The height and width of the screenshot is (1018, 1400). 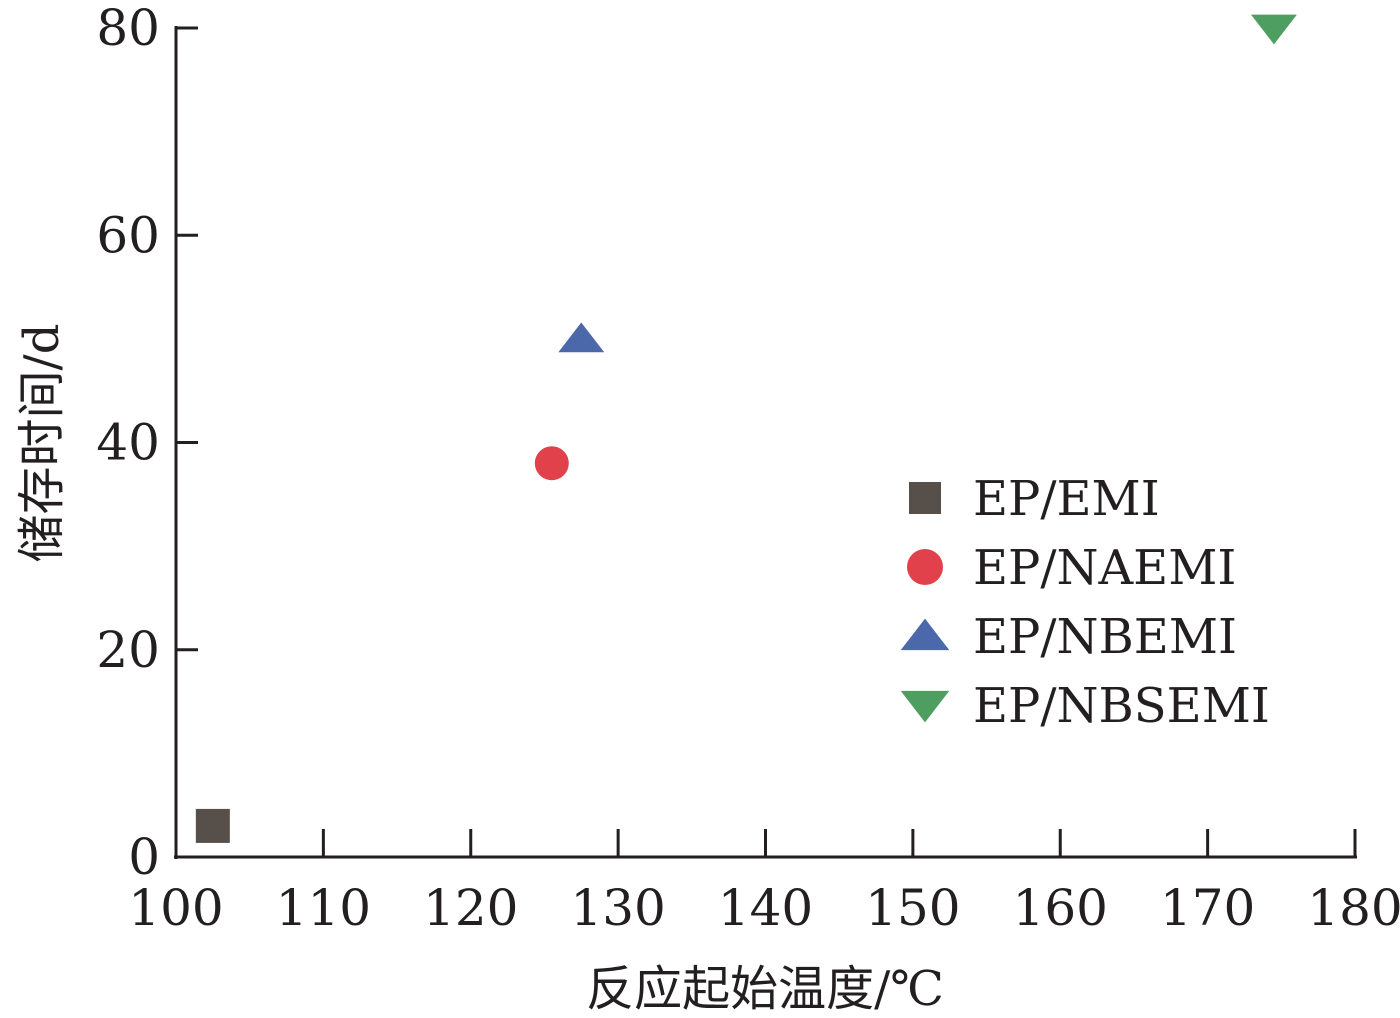 I want to click on legend-marker-circle, so click(x=925, y=567).